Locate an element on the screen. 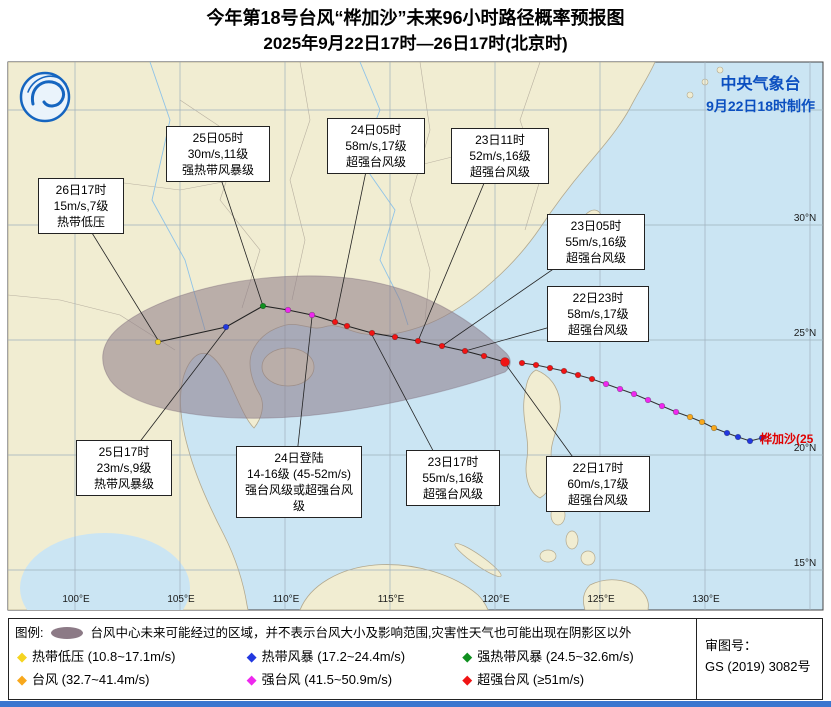  callout-line: 26日17时 is located at coordinates (81, 190).